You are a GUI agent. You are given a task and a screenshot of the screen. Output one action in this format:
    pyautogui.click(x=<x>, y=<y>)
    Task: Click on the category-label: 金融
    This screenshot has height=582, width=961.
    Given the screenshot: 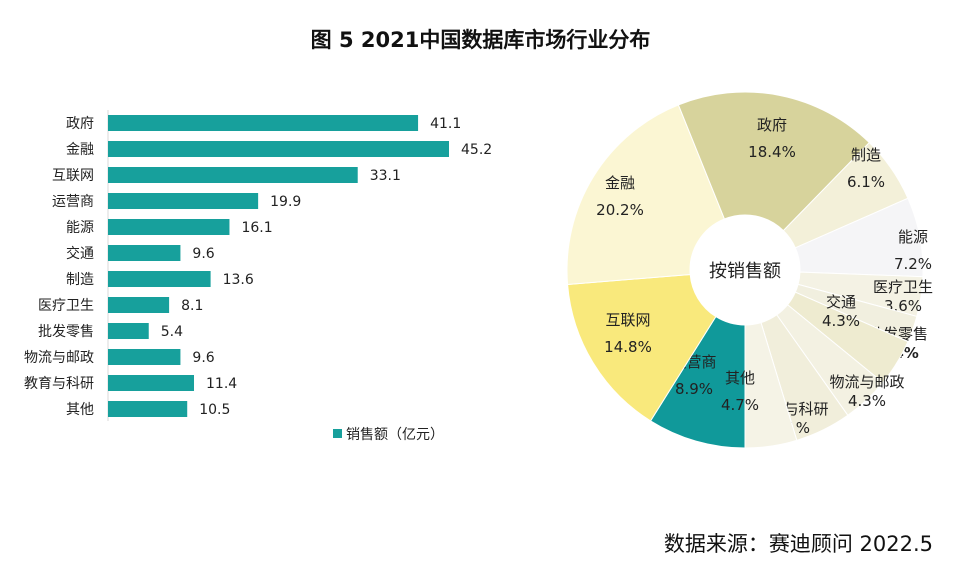 What is the action you would take?
    pyautogui.click(x=80, y=150)
    